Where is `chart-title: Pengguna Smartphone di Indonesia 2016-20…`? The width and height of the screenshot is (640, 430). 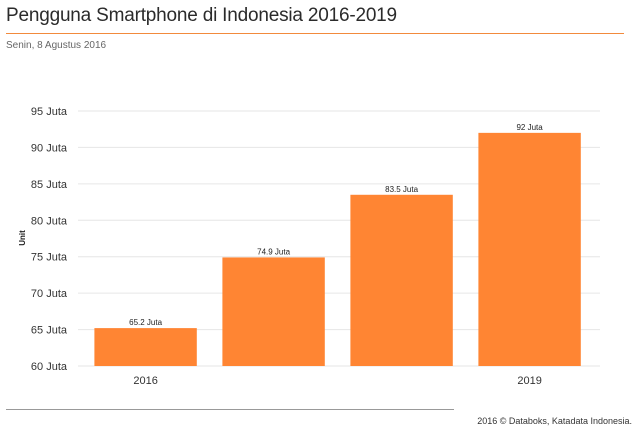 chart-title: Pengguna Smartphone di Indonesia 2016-20… is located at coordinates (201, 15).